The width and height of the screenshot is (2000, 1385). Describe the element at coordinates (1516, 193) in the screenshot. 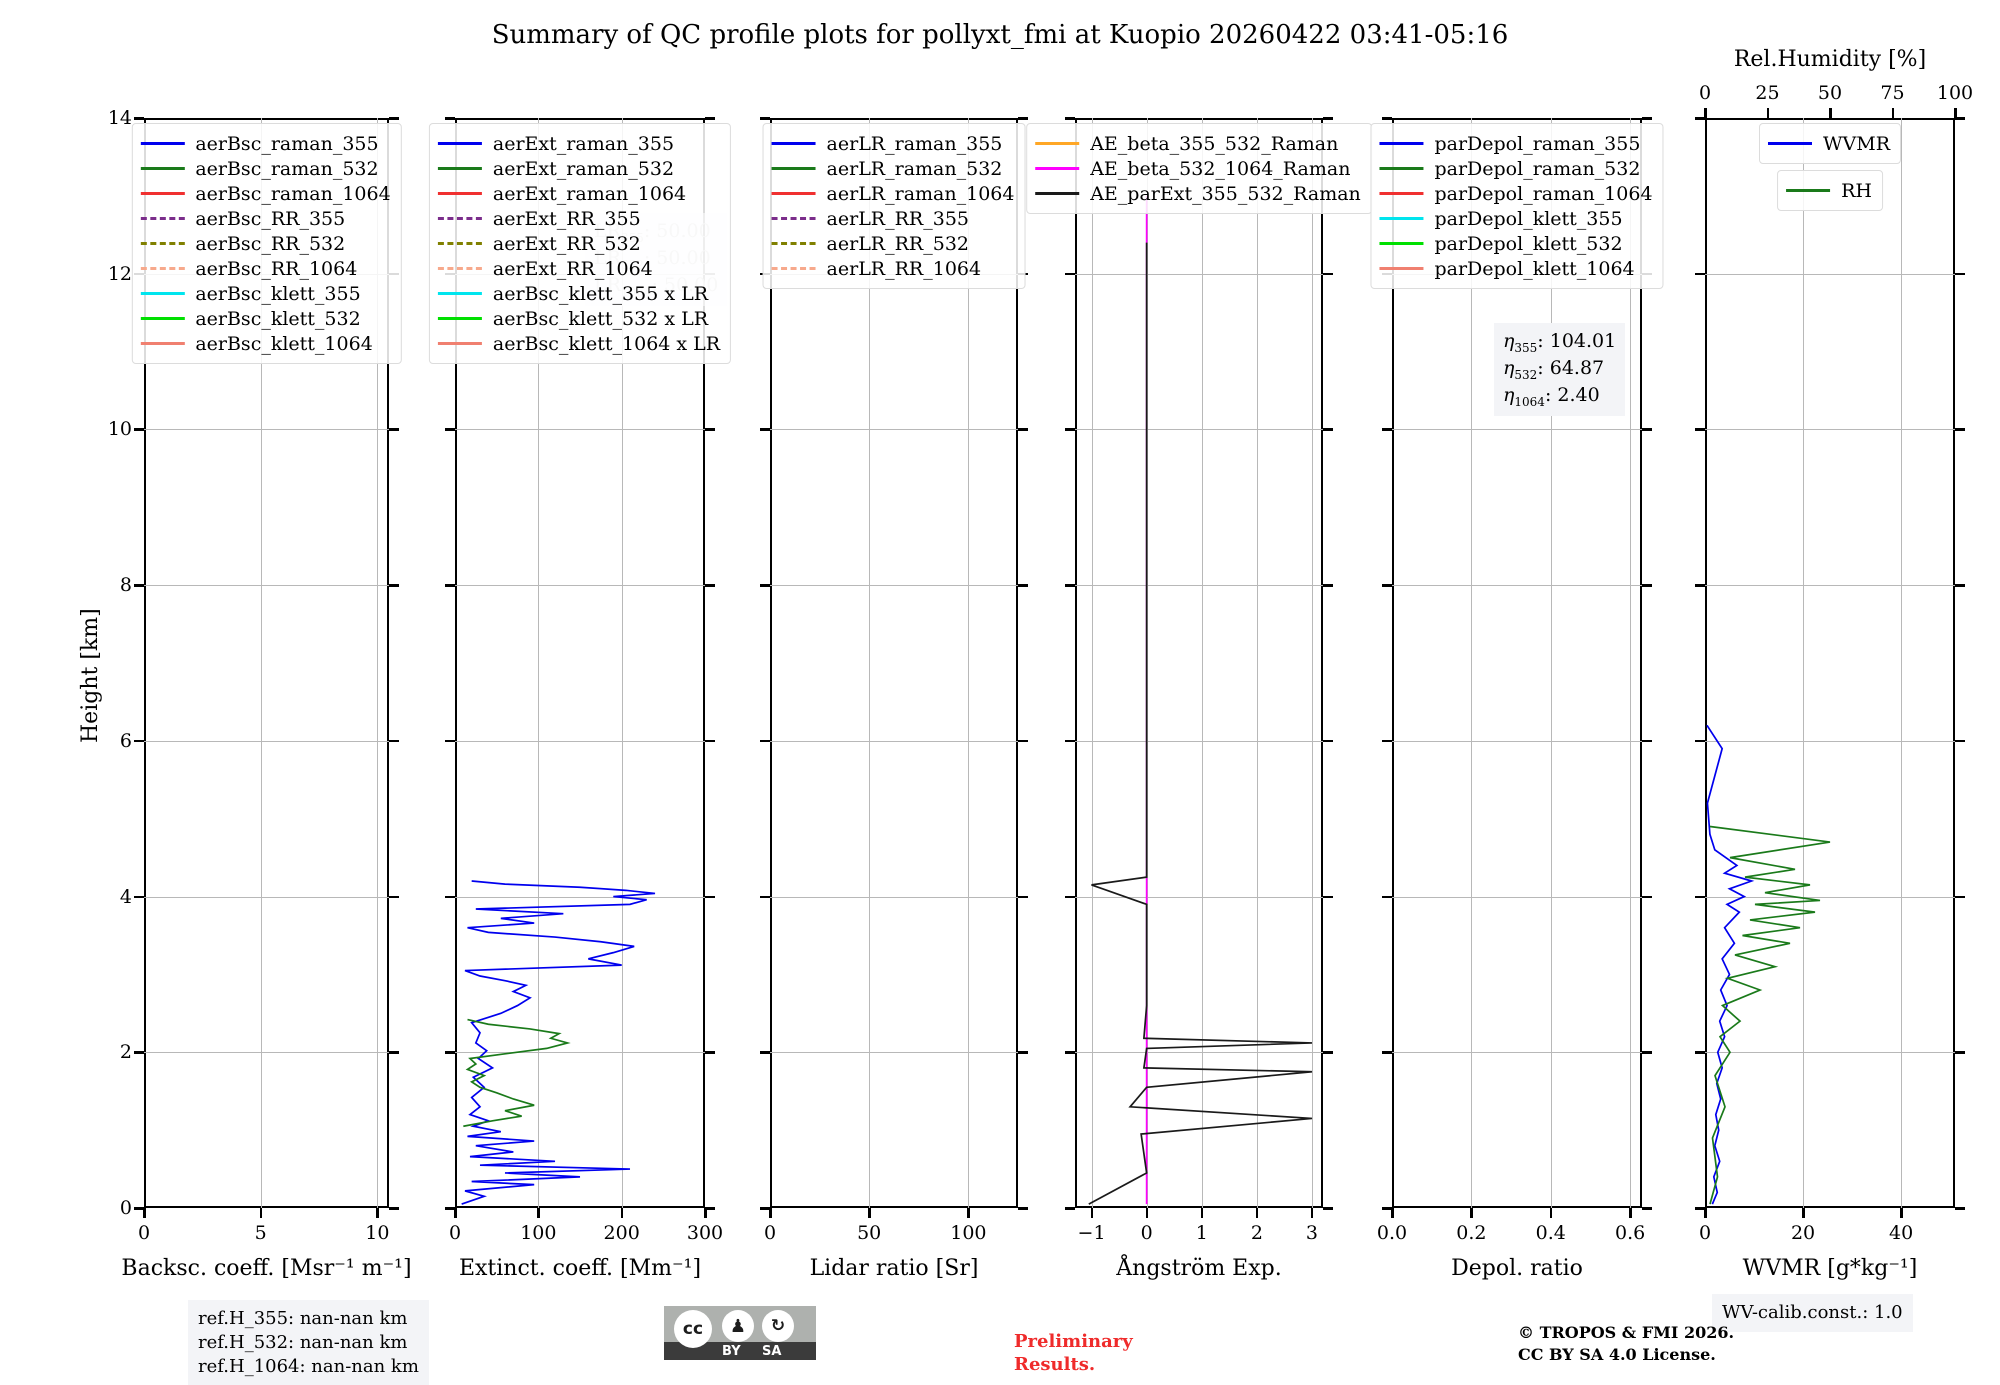

I see `legend-item: parDepol_raman_1064` at that location.